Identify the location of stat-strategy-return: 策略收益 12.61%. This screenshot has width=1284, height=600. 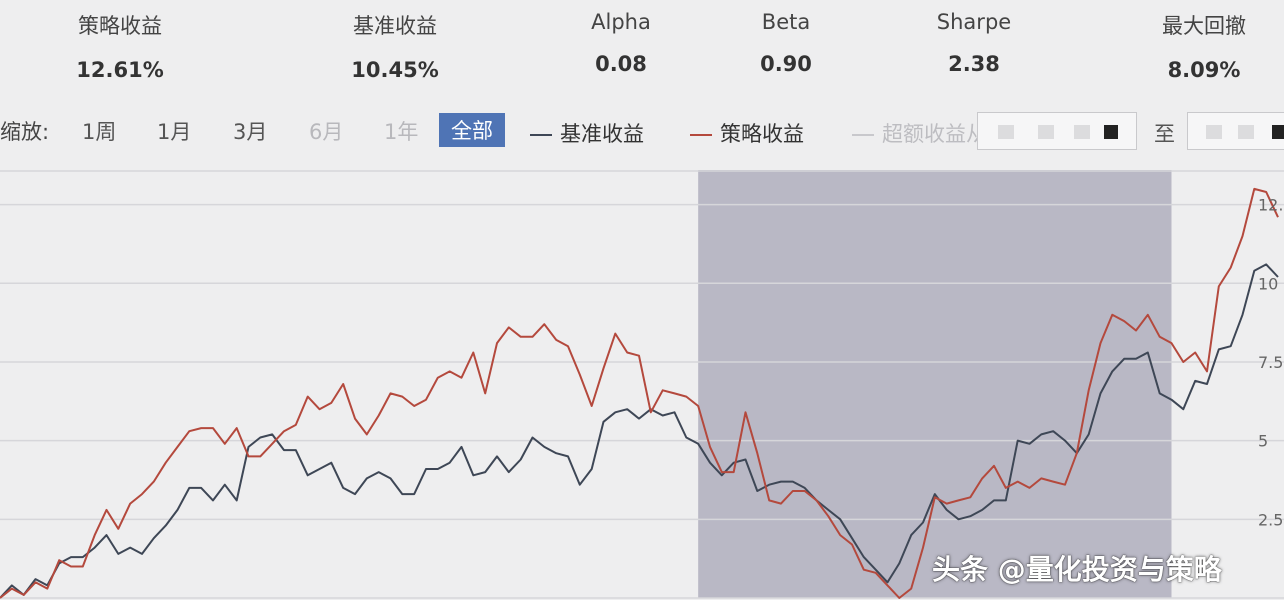
(120, 46).